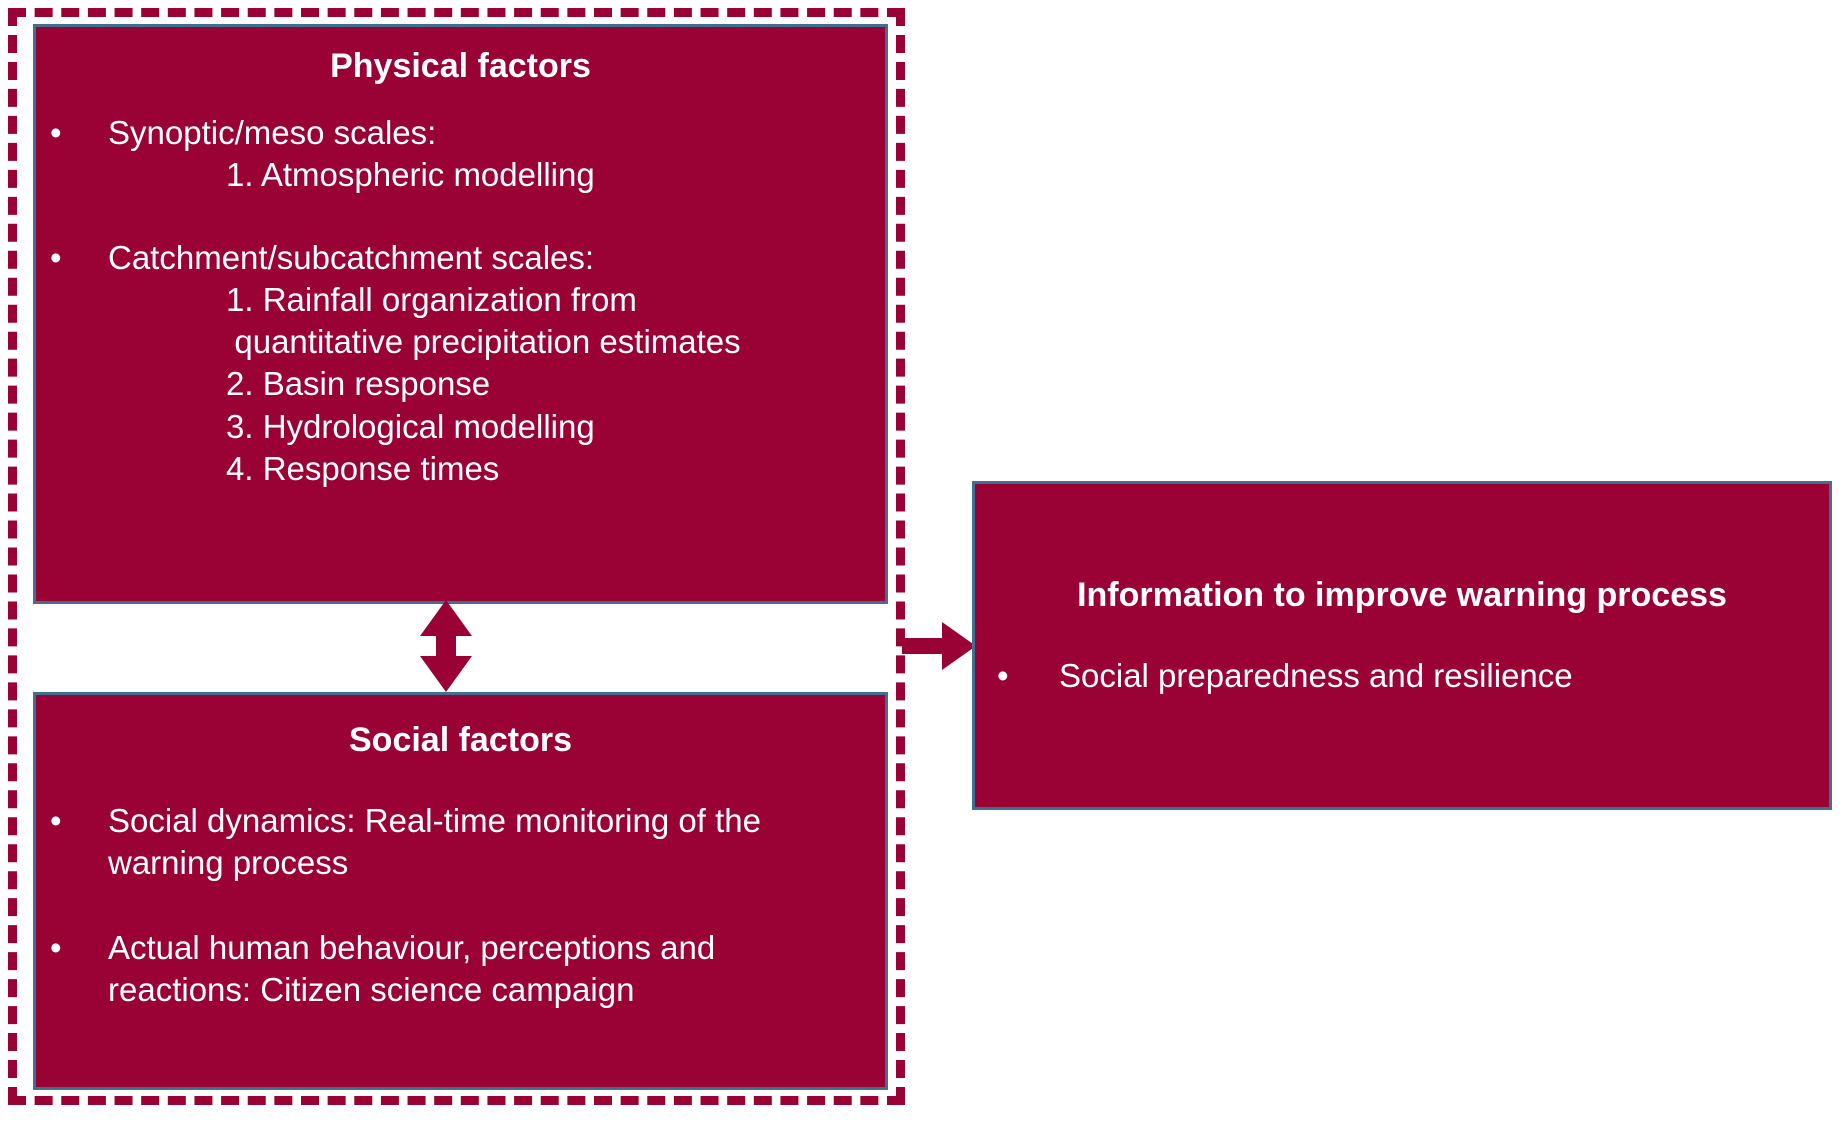 This screenshot has height=1125, width=1847. Describe the element at coordinates (358, 384) in the screenshot. I see `sub-line: 2. Basin response` at that location.